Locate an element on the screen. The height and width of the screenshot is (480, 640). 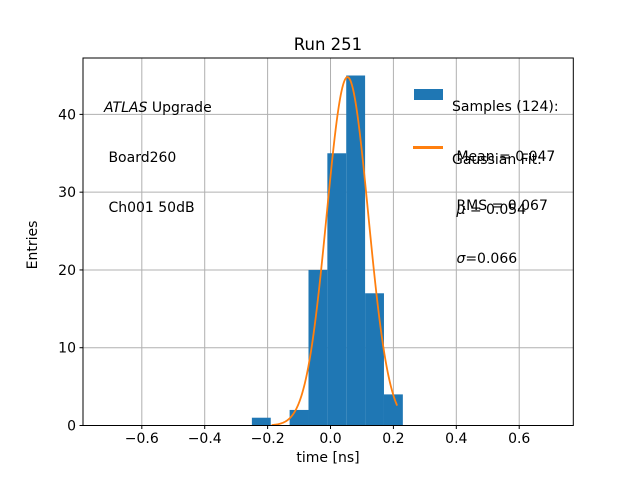
y-tick-label: 40 is located at coordinates (67, 115).